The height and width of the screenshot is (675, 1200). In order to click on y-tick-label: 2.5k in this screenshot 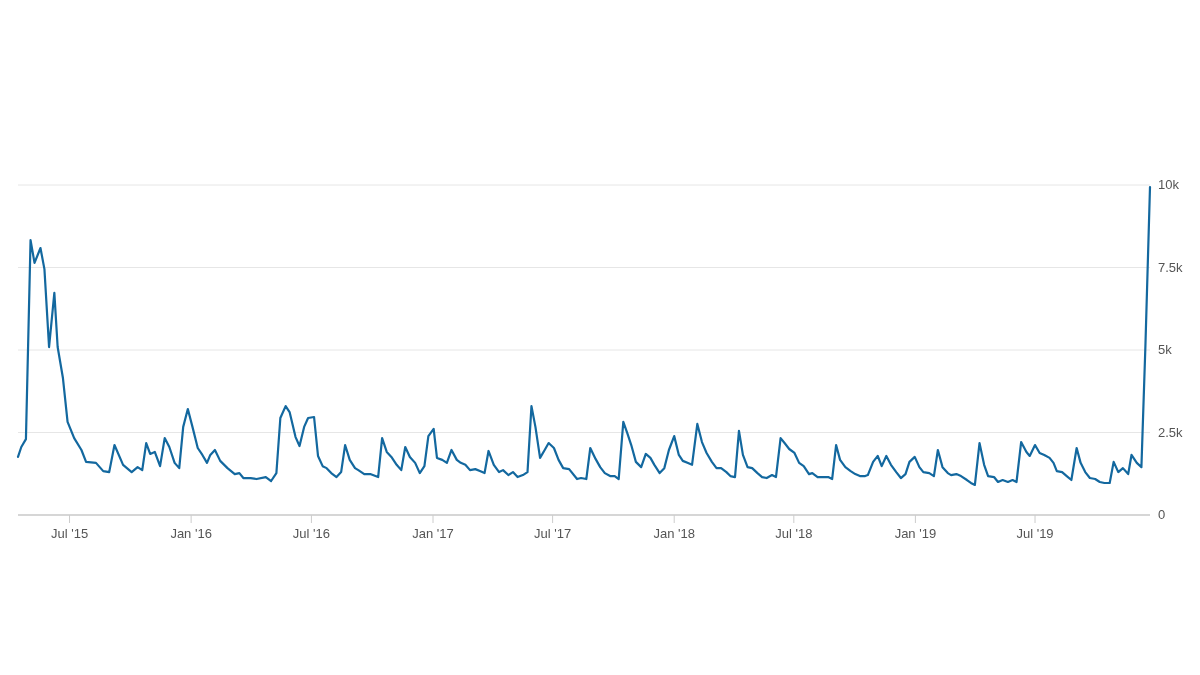, I will do `click(1171, 432)`.